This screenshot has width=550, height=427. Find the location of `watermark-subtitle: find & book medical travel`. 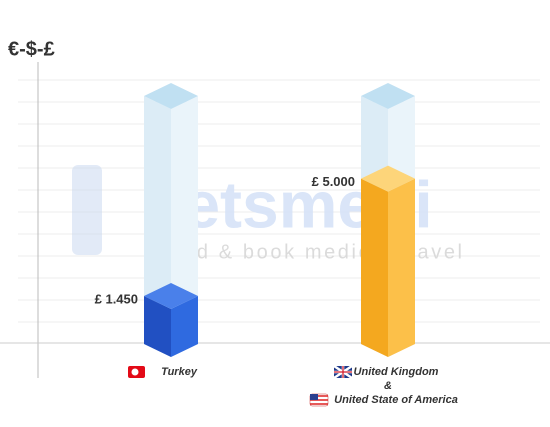

watermark-subtitle: find & book medical travel is located at coordinates (316, 252).